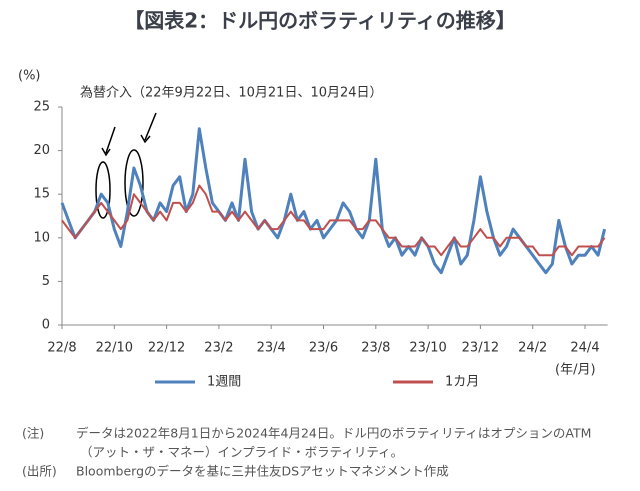  What do you see at coordinates (262, 471) in the screenshot?
I see `note-text: Bloombergのデータを基に三井住友DSアセットマネジメント作成` at bounding box center [262, 471].